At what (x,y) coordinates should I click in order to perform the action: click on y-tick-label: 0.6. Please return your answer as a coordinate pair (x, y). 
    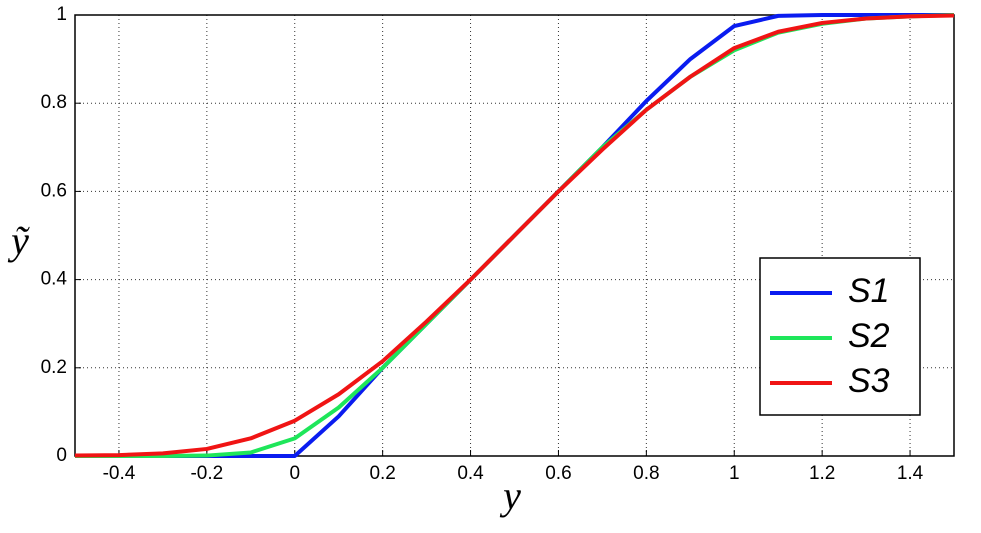
    Looking at the image, I should click on (54, 190).